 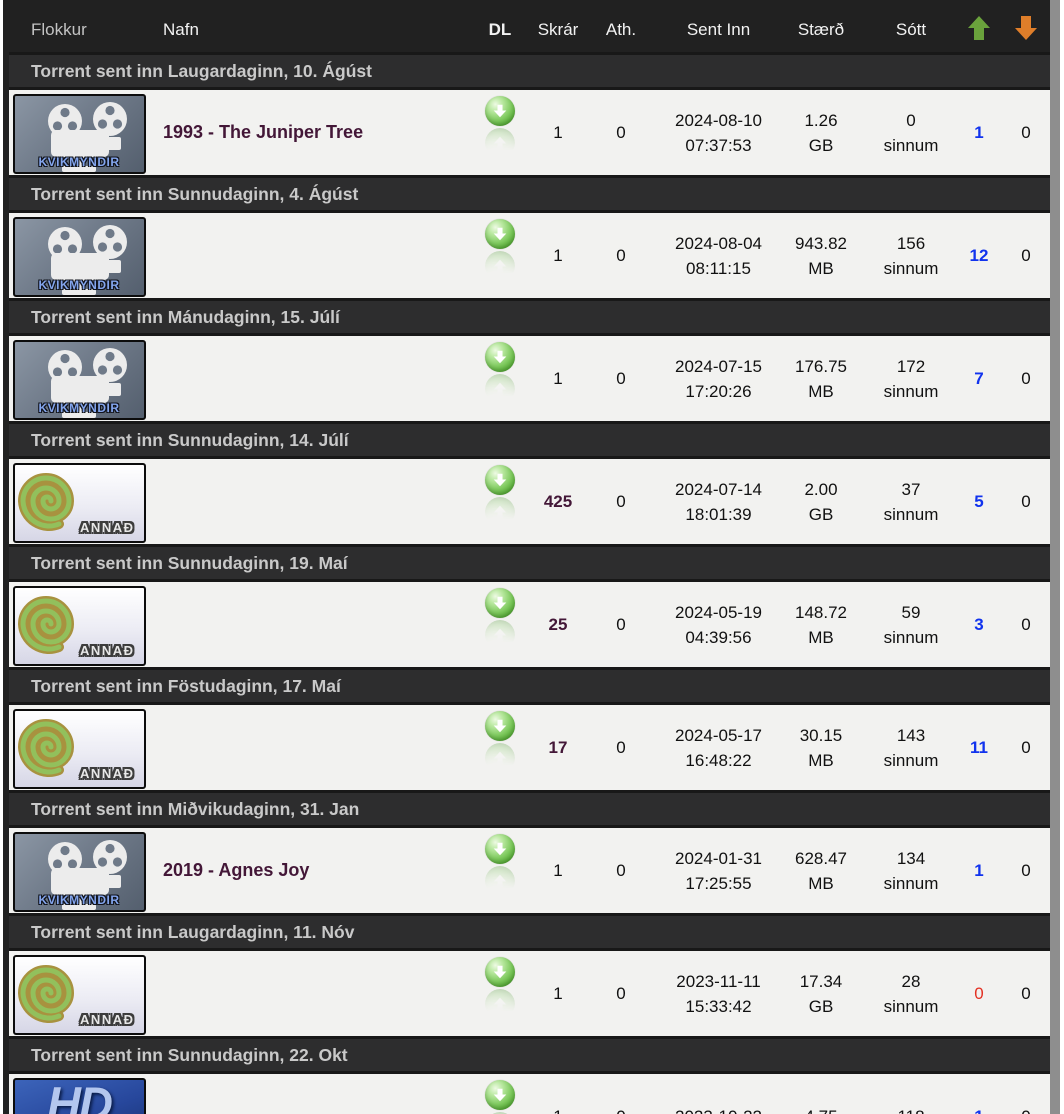 I want to click on column-header-staerd: Stærð, so click(x=821, y=29).